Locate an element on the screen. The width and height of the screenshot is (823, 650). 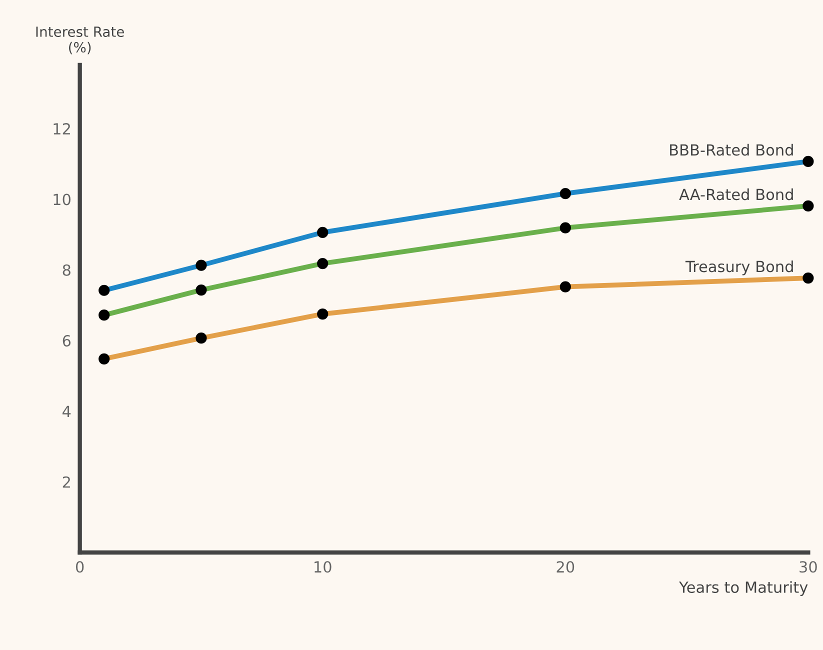
y-tick-label: 4 is located at coordinates (66, 411).